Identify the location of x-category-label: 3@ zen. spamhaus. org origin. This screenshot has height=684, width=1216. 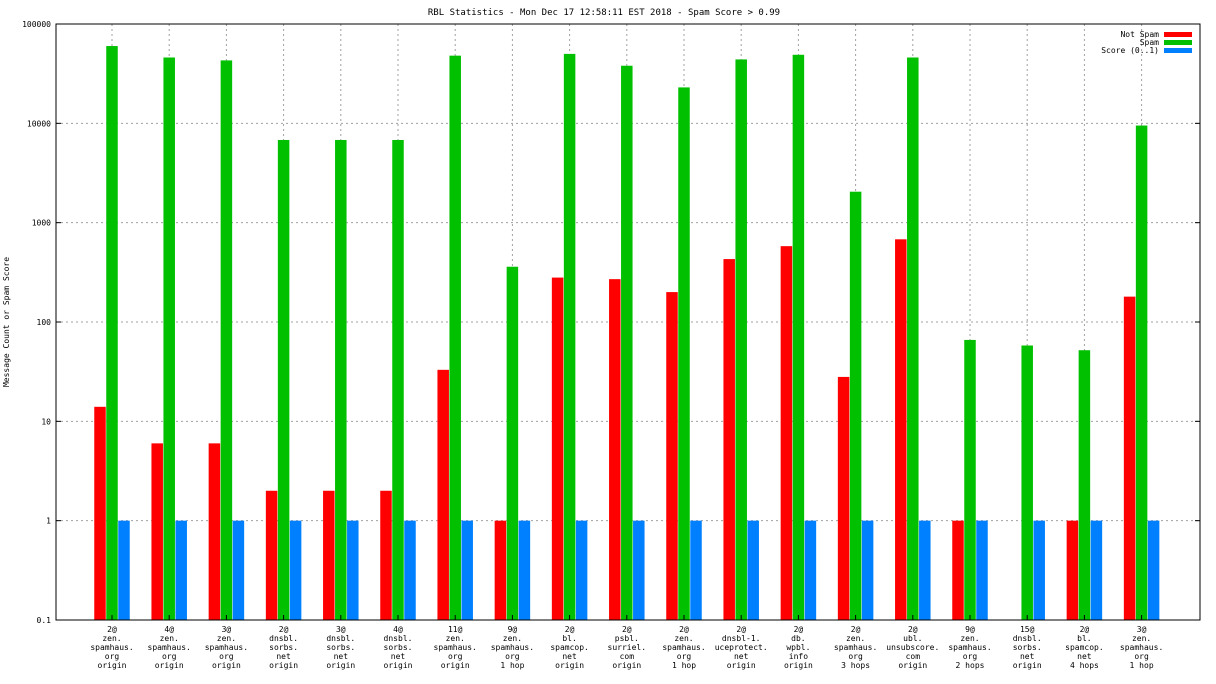
(226, 647).